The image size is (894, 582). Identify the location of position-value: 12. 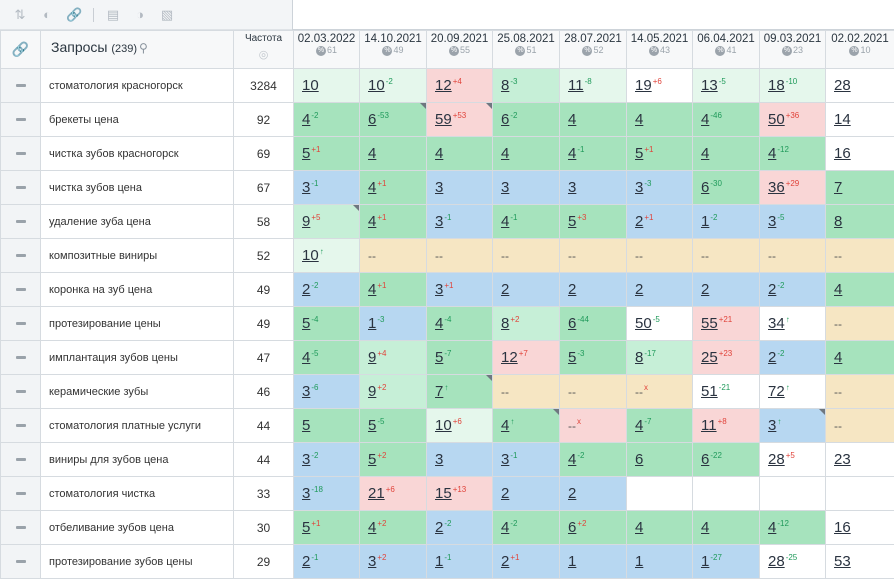
(509, 357).